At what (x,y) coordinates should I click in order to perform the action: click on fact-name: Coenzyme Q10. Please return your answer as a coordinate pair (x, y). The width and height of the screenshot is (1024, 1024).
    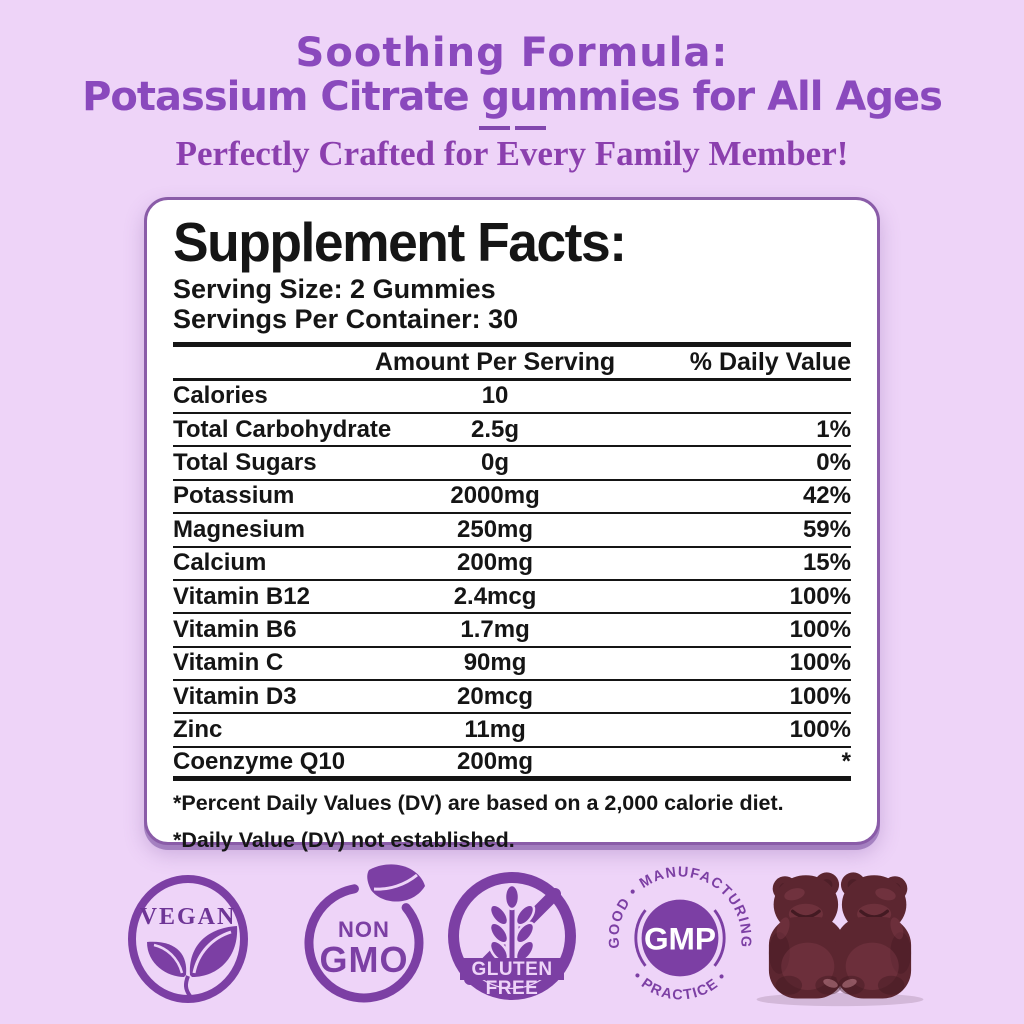
    Looking at the image, I should click on (259, 762).